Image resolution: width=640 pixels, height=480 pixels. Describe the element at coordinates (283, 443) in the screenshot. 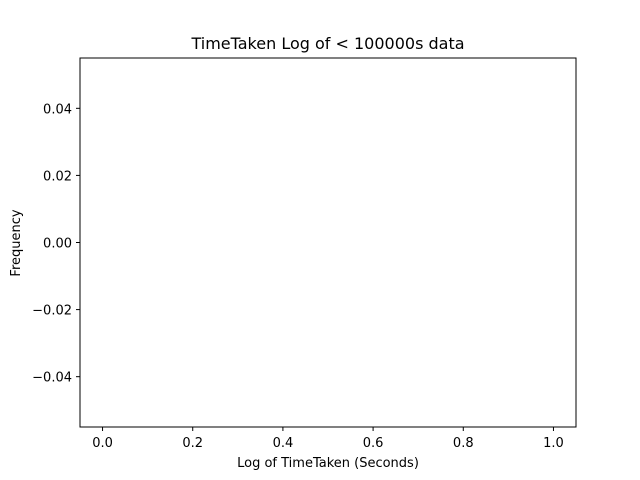

I see `x-tick-label: 0.4` at that location.